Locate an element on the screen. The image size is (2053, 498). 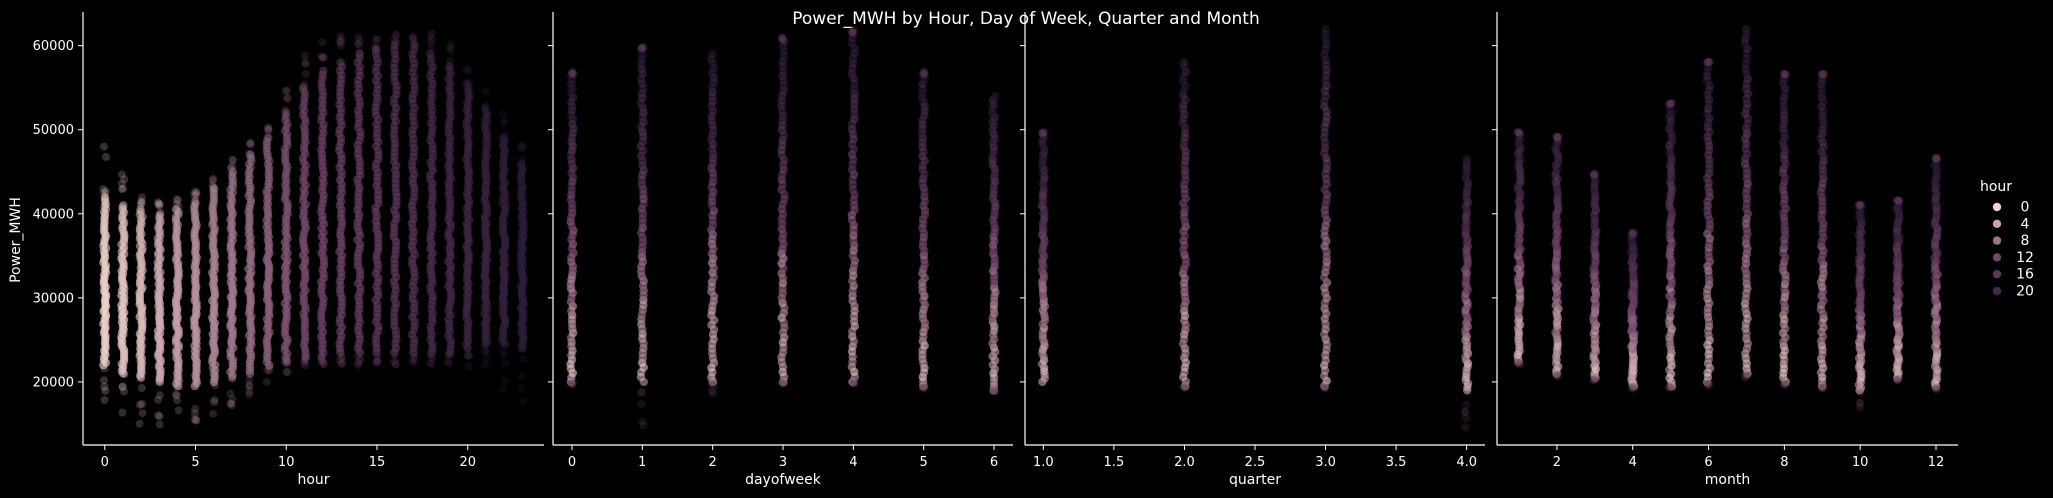
legend-marker is located at coordinates (1997, 257).